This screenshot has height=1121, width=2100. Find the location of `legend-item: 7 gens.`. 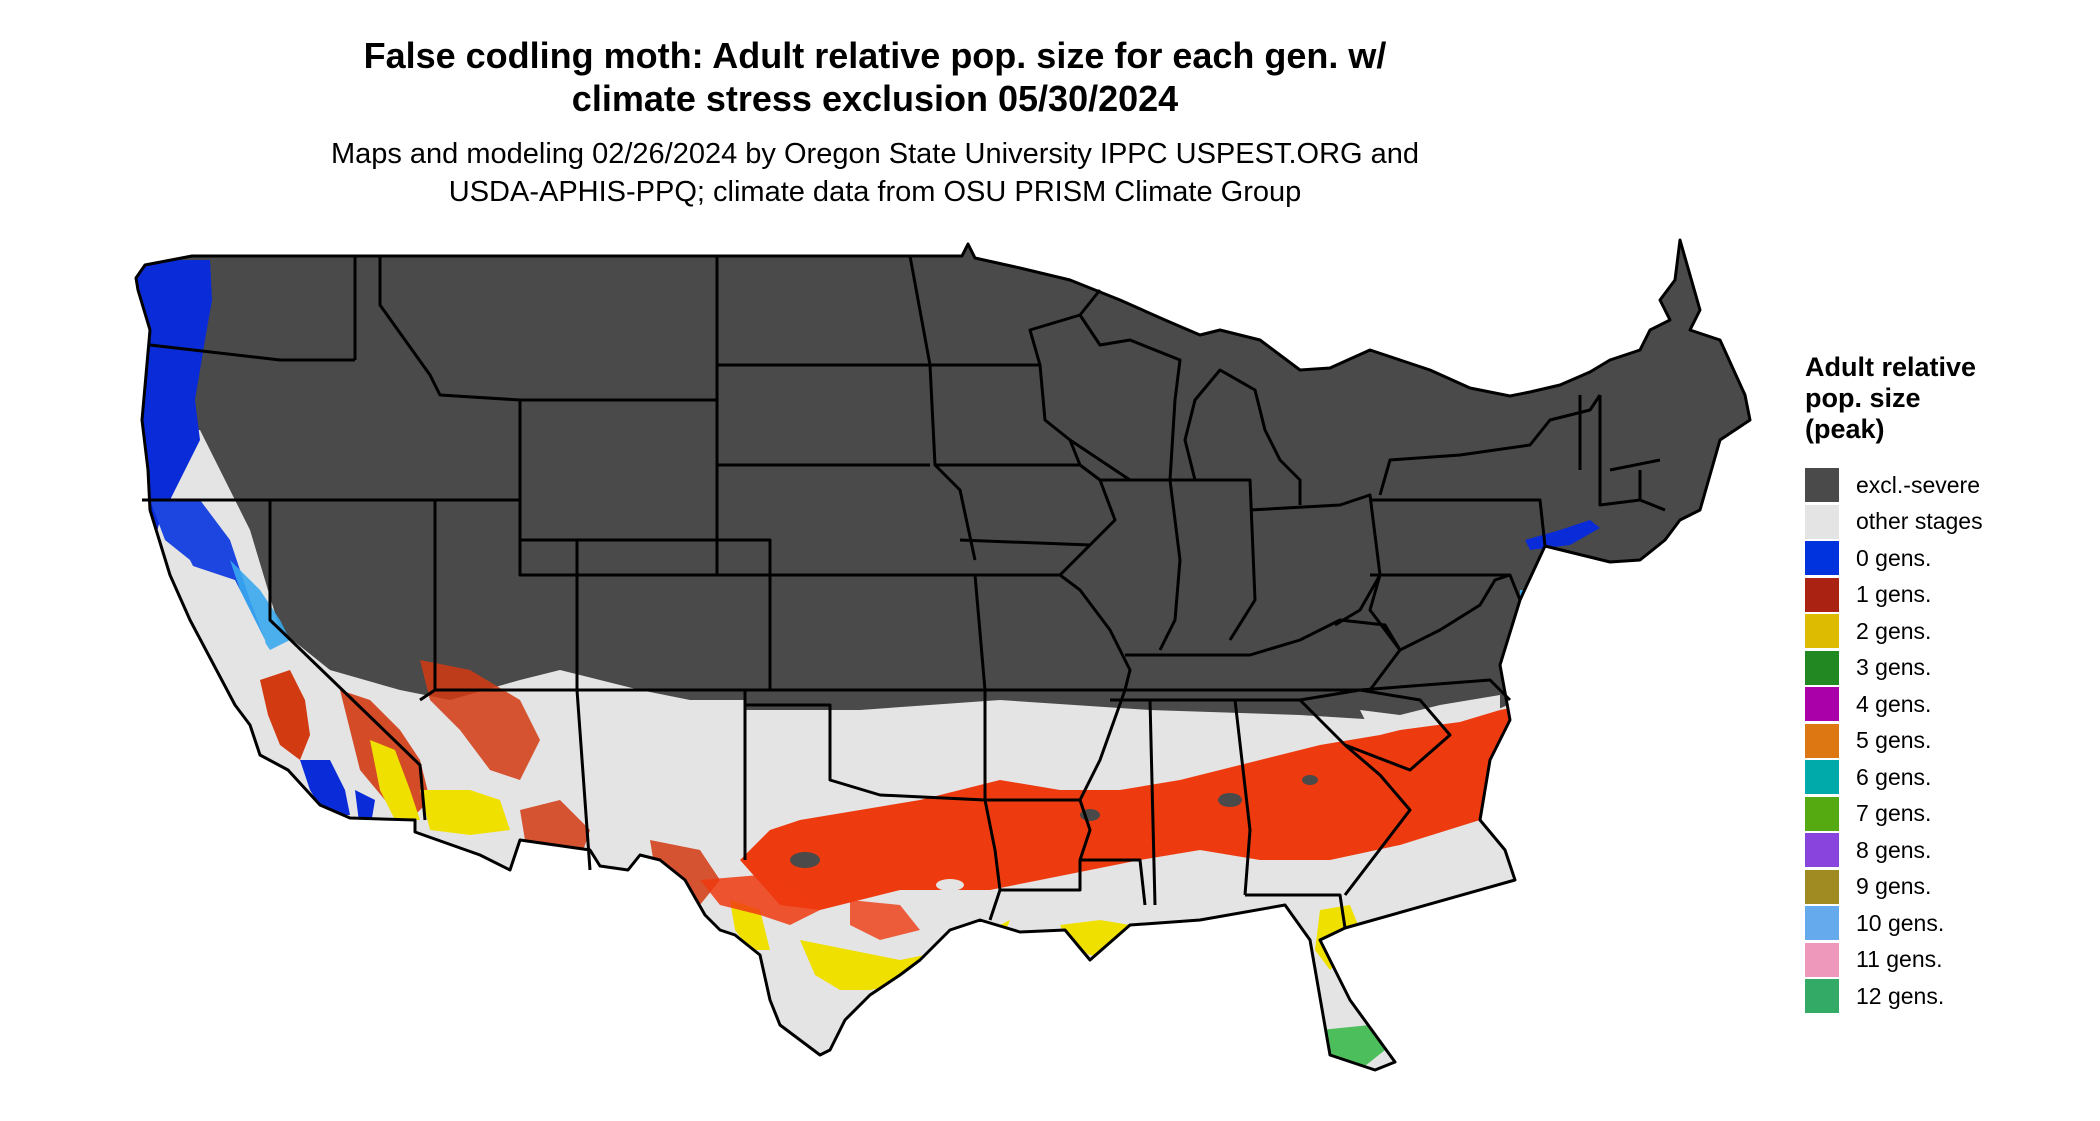

legend-item: 7 gens. is located at coordinates (1945, 814).